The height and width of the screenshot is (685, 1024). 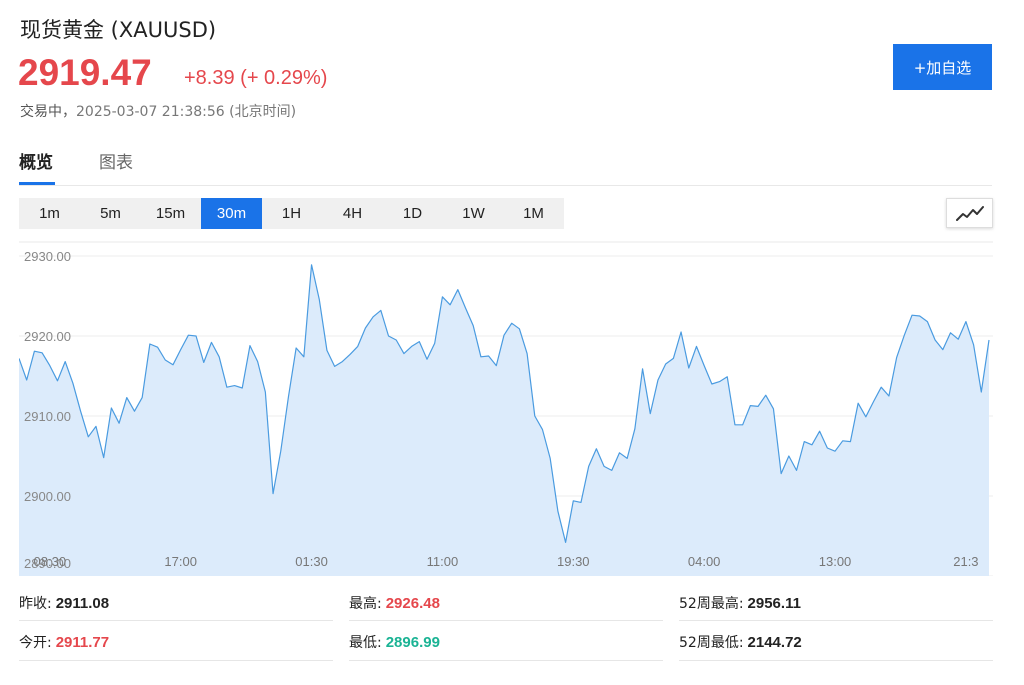 I want to click on current-price: 2919.47, so click(x=85, y=72).